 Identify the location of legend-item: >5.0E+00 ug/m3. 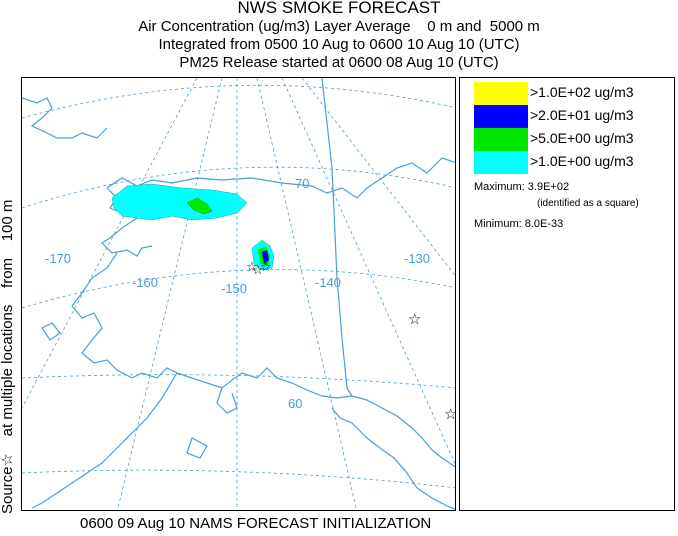
(574, 139).